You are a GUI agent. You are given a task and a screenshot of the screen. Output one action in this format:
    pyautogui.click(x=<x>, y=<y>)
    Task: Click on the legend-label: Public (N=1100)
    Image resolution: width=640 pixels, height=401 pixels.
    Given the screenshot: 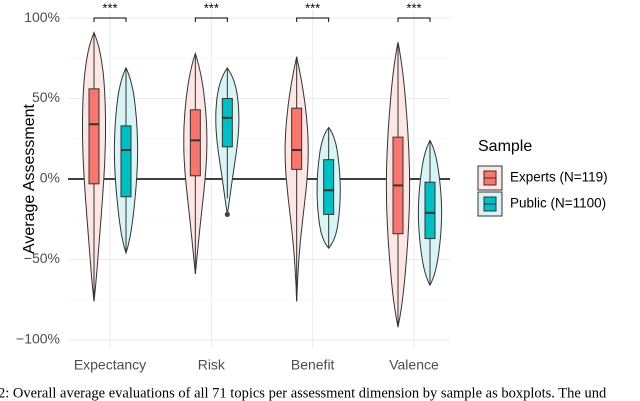 What is the action you would take?
    pyautogui.click(x=558, y=203)
    